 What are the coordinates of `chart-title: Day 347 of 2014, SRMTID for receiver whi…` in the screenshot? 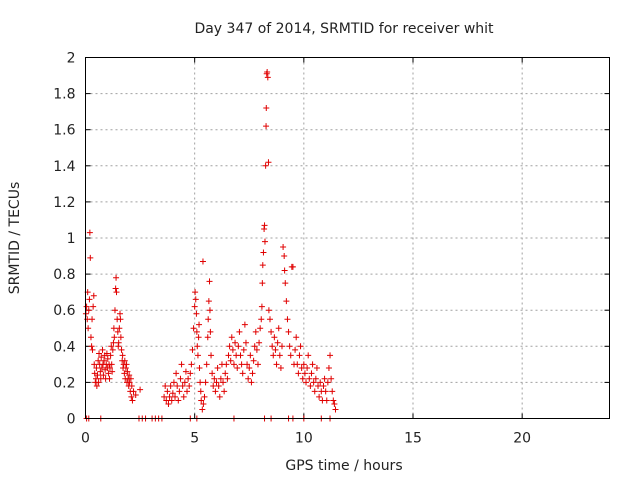 It's located at (344, 29).